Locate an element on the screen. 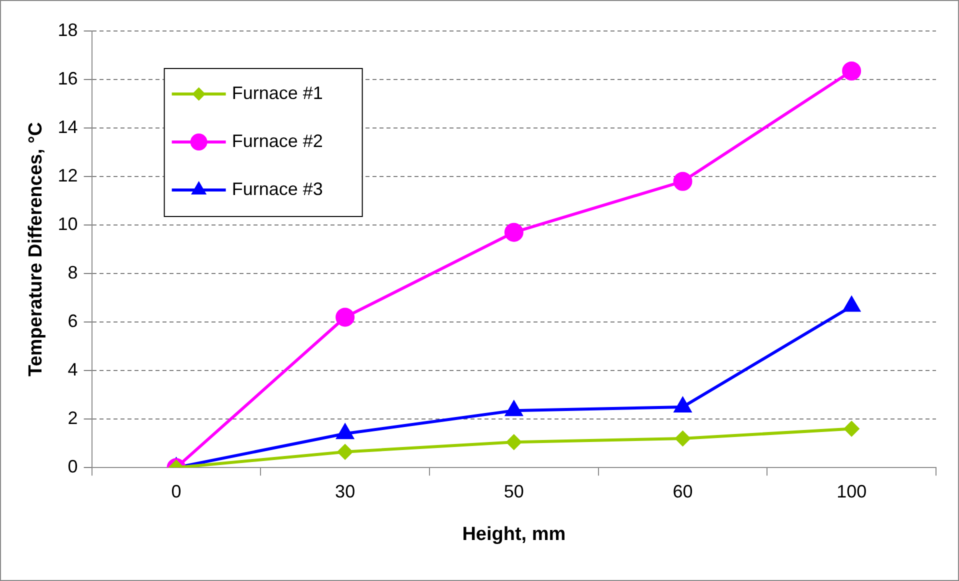 The image size is (959, 581). legend-label: Furnace #3 is located at coordinates (277, 188).